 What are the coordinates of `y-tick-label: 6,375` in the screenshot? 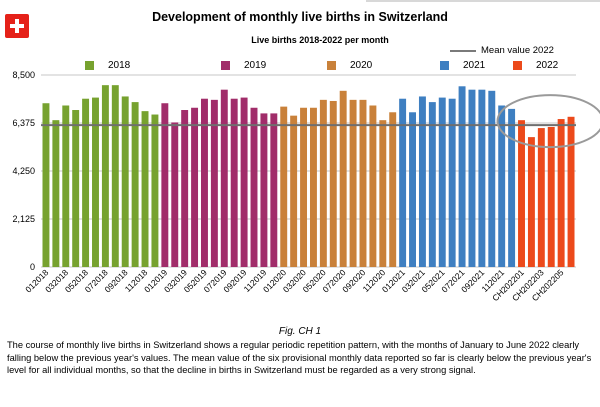 It's located at (23, 123).